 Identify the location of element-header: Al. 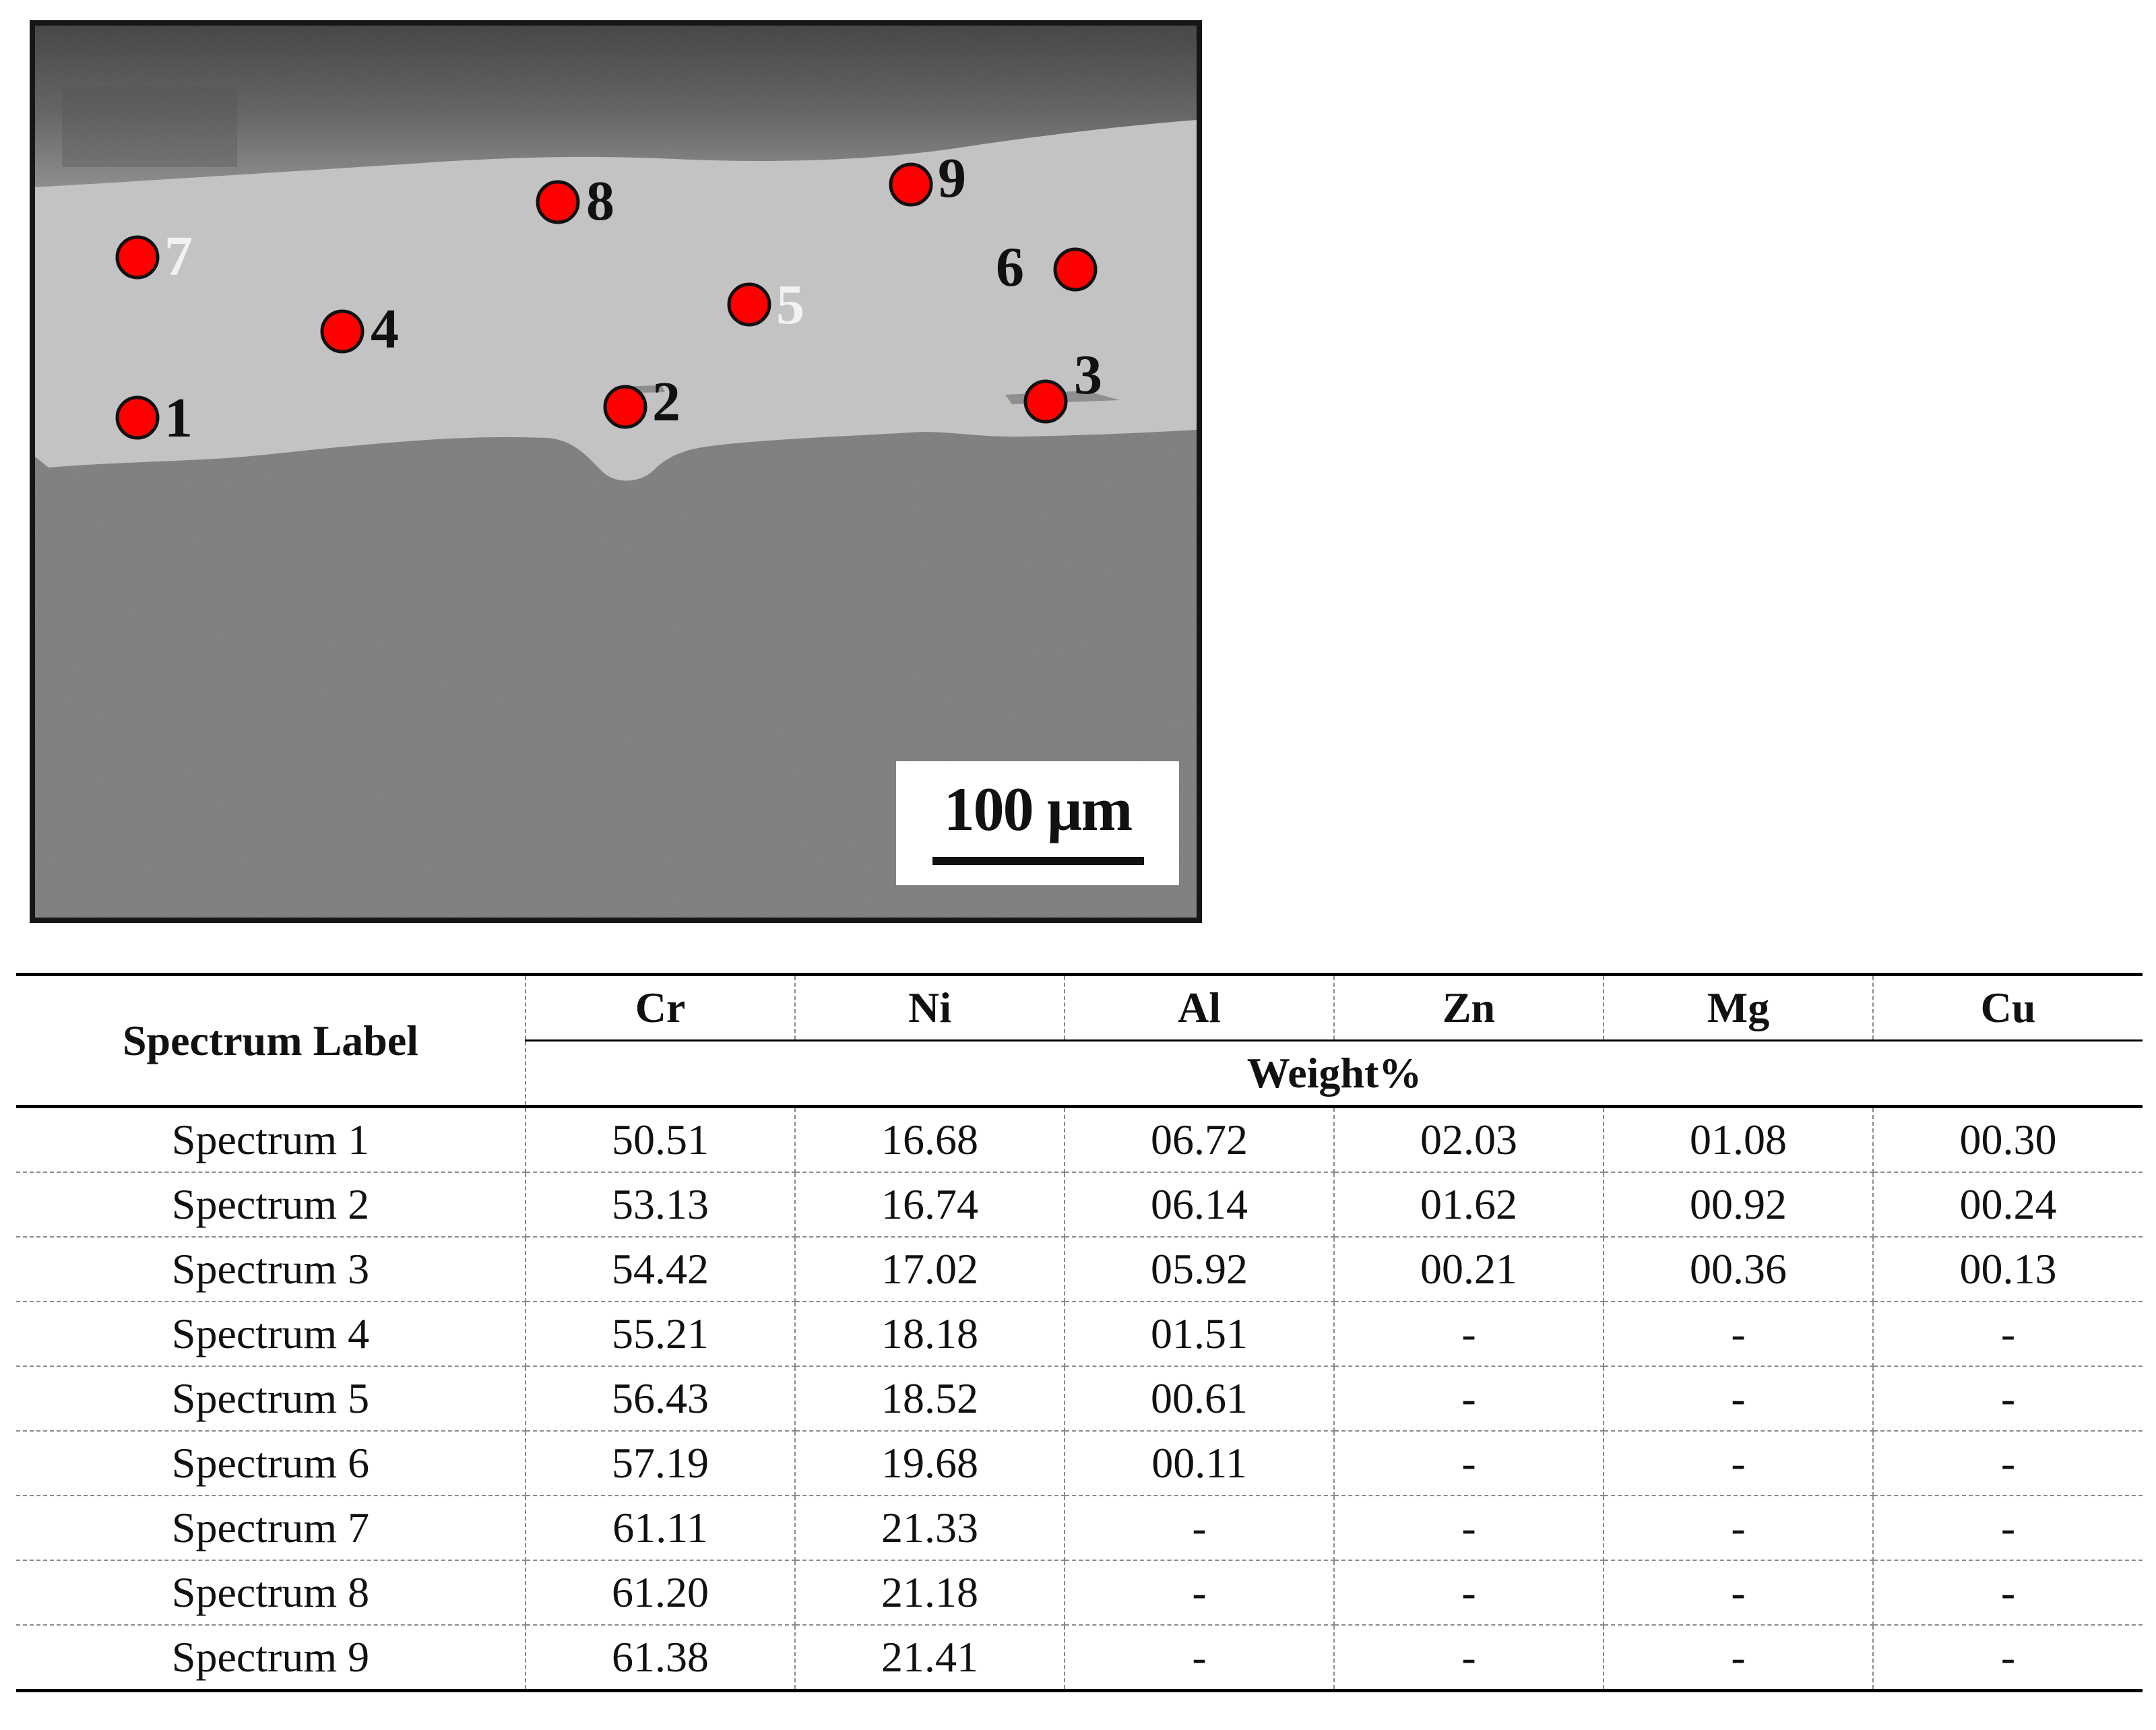
(1199, 1008).